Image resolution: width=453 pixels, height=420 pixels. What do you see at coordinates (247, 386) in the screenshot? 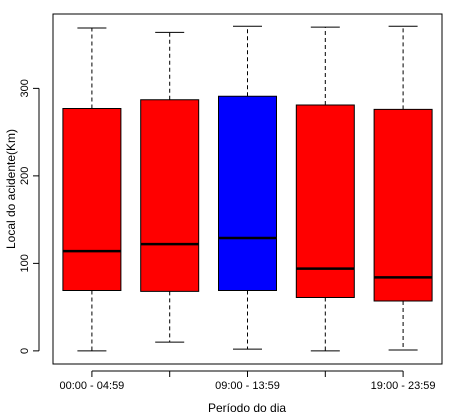
I see `x-tick-label: 09:00 - 13:59` at bounding box center [247, 386].